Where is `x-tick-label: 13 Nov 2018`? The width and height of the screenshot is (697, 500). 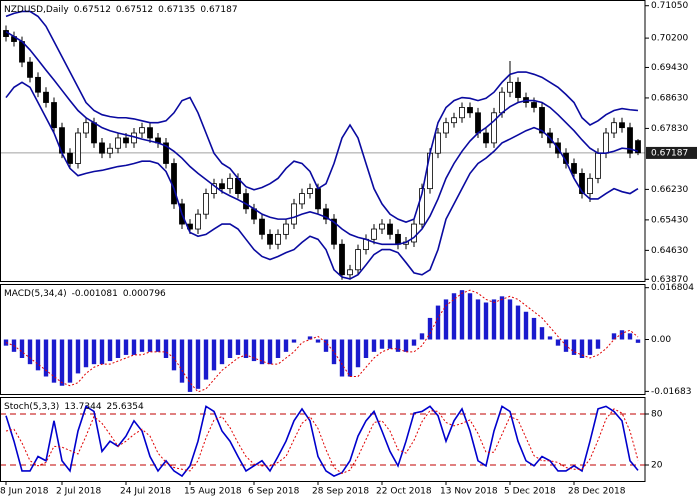 x-tick-label: 13 Nov 2018 is located at coordinates (469, 492).